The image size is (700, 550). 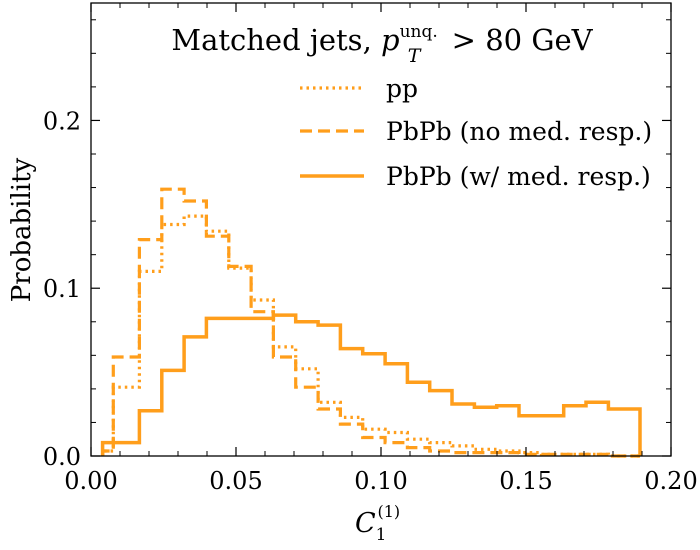 I want to click on y-tick-label: 0.1, so click(x=62, y=289).